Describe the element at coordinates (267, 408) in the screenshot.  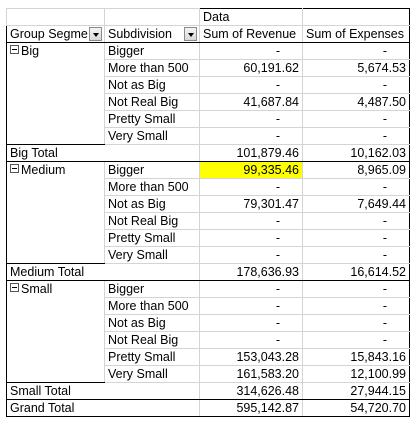
I see `grand-total-revenue-text: 595,142.87` at that location.